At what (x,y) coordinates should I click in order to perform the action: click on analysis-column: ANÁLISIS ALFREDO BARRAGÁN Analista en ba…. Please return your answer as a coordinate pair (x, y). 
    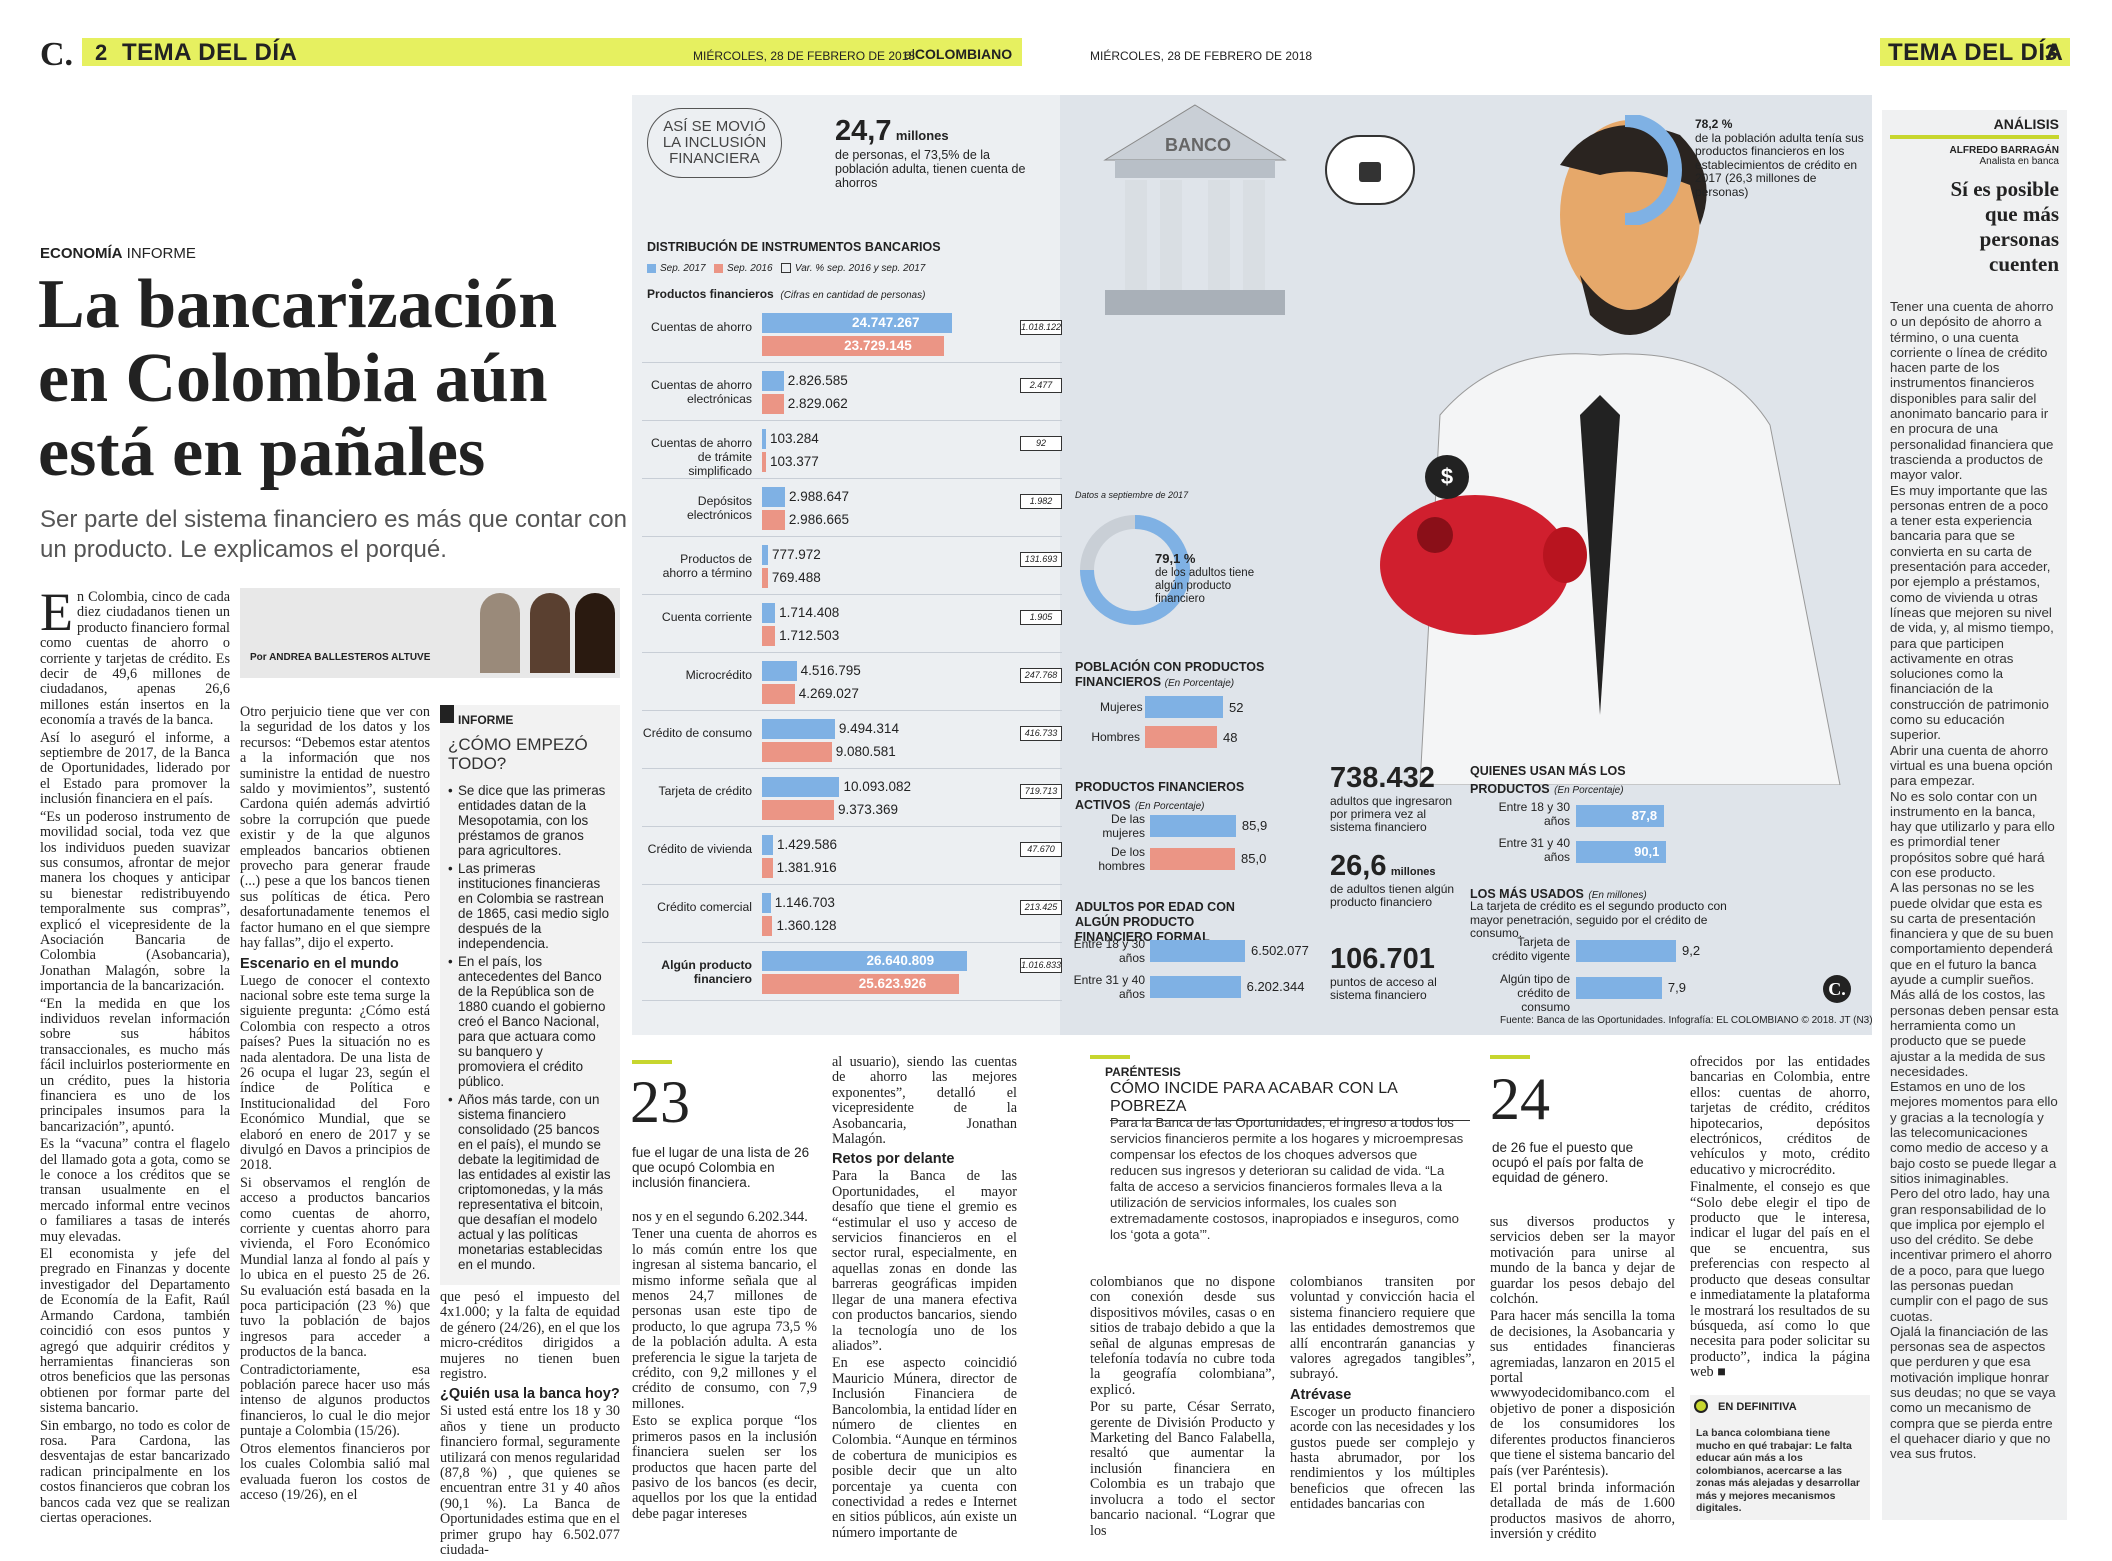
    Looking at the image, I should click on (1974, 815).